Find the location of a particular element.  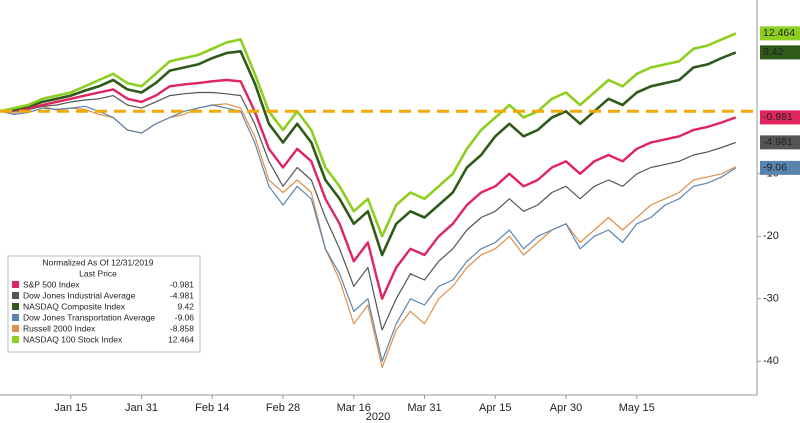

legend-label: Dow Jones Transportation Average is located at coordinates (89, 317).